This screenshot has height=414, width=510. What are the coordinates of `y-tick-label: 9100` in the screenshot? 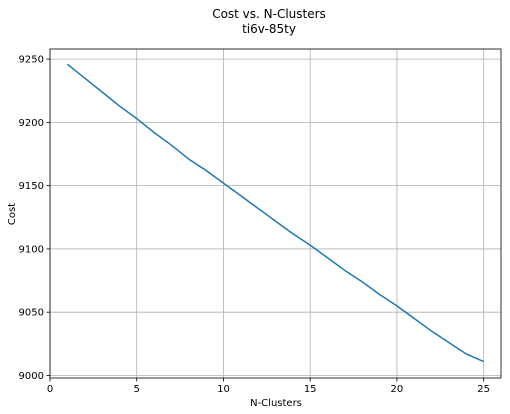 It's located at (31, 249).